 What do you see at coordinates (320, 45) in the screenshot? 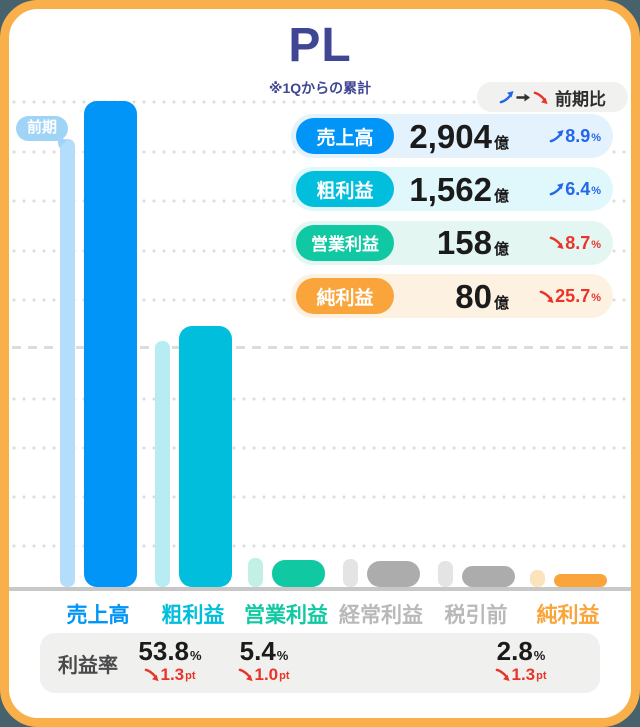
I see `page-title: PL` at bounding box center [320, 45].